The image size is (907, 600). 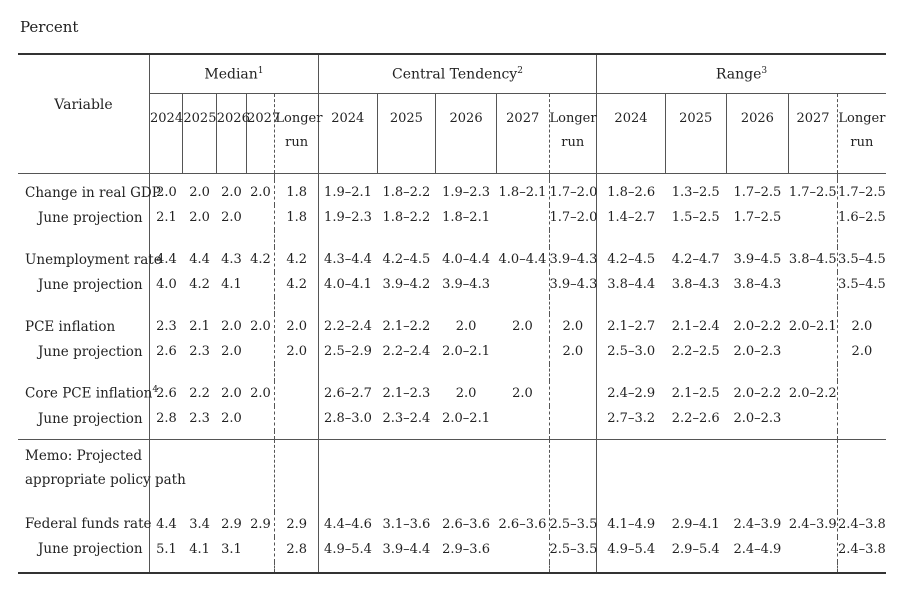 What do you see at coordinates (458, 74) in the screenshot?
I see `central-tendency-header: Central Tendency2` at bounding box center [458, 74].